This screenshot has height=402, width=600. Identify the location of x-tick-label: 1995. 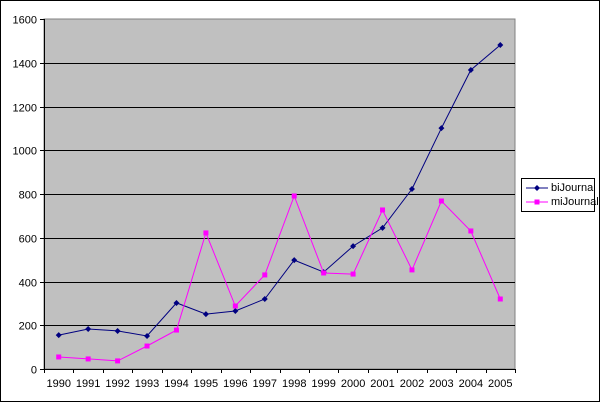
(206, 384).